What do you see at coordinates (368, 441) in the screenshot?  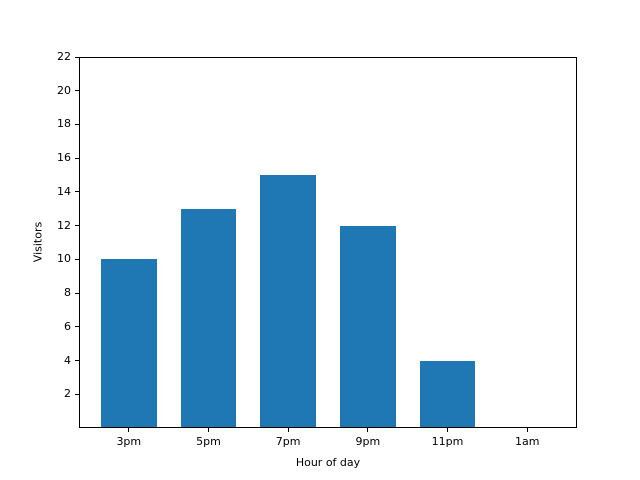 I see `x-tick-label: 9pm` at bounding box center [368, 441].